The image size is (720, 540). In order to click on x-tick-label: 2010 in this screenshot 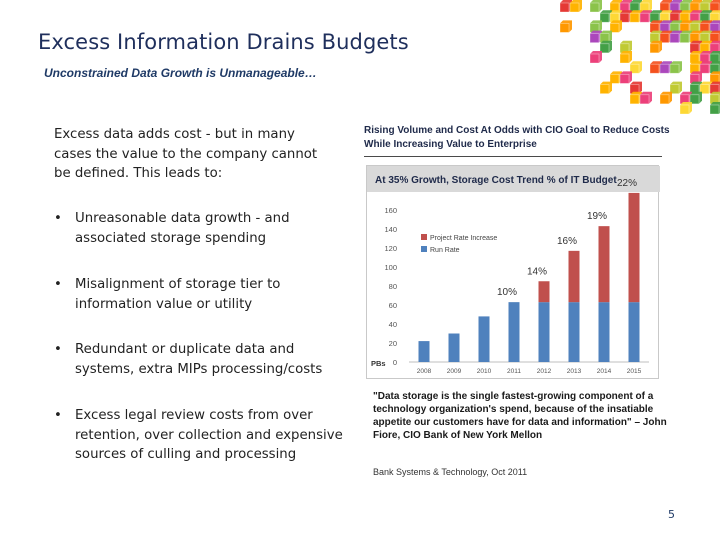, I will do `click(484, 371)`.